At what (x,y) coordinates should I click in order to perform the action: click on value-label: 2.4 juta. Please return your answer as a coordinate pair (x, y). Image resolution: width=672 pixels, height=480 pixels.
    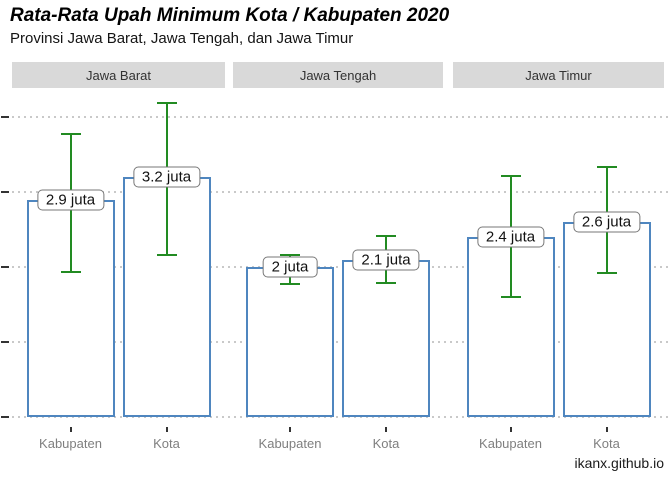
    Looking at the image, I should click on (510, 237).